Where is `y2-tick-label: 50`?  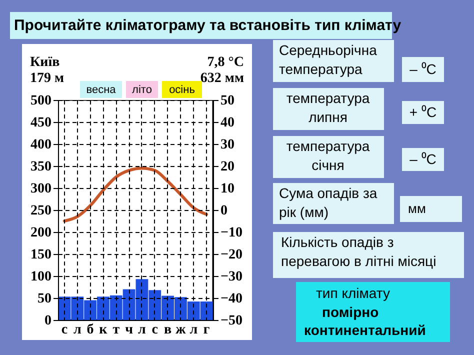
y2-tick-label: 50 is located at coordinates (227, 101).